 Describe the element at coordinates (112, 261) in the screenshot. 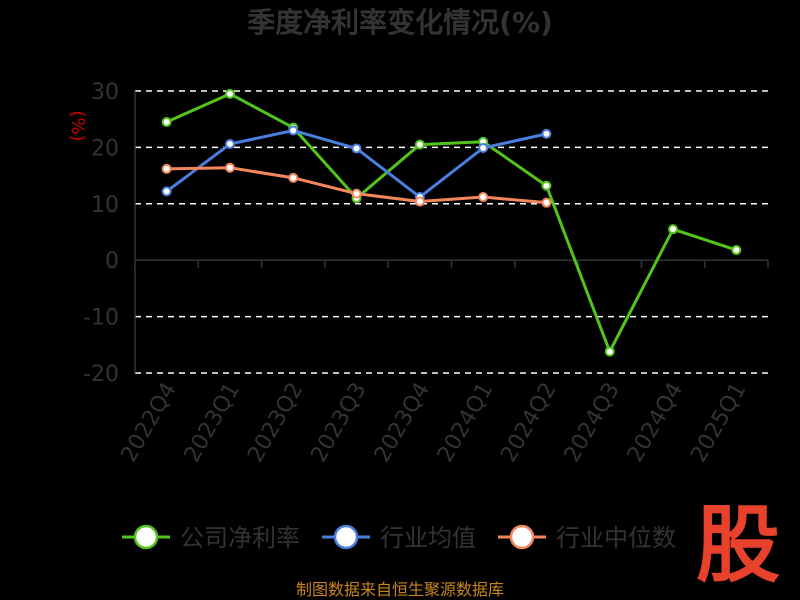

I see `y-tick-label: 0` at that location.